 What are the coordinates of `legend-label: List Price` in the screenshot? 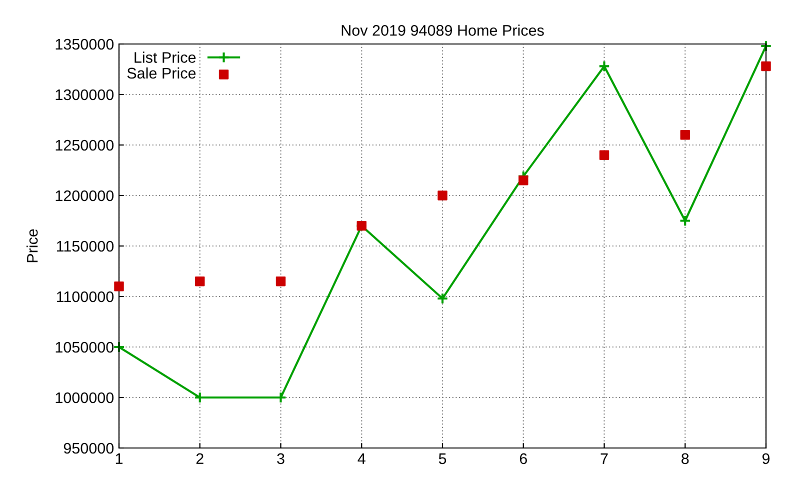 It's located at (165, 57).